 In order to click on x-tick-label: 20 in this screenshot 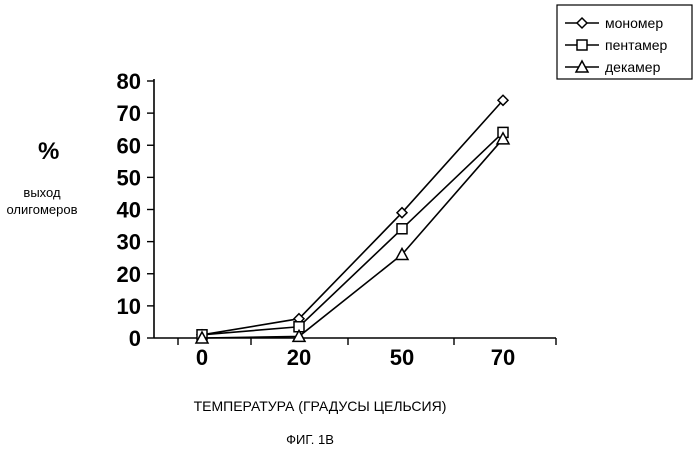, I will do `click(299, 357)`.